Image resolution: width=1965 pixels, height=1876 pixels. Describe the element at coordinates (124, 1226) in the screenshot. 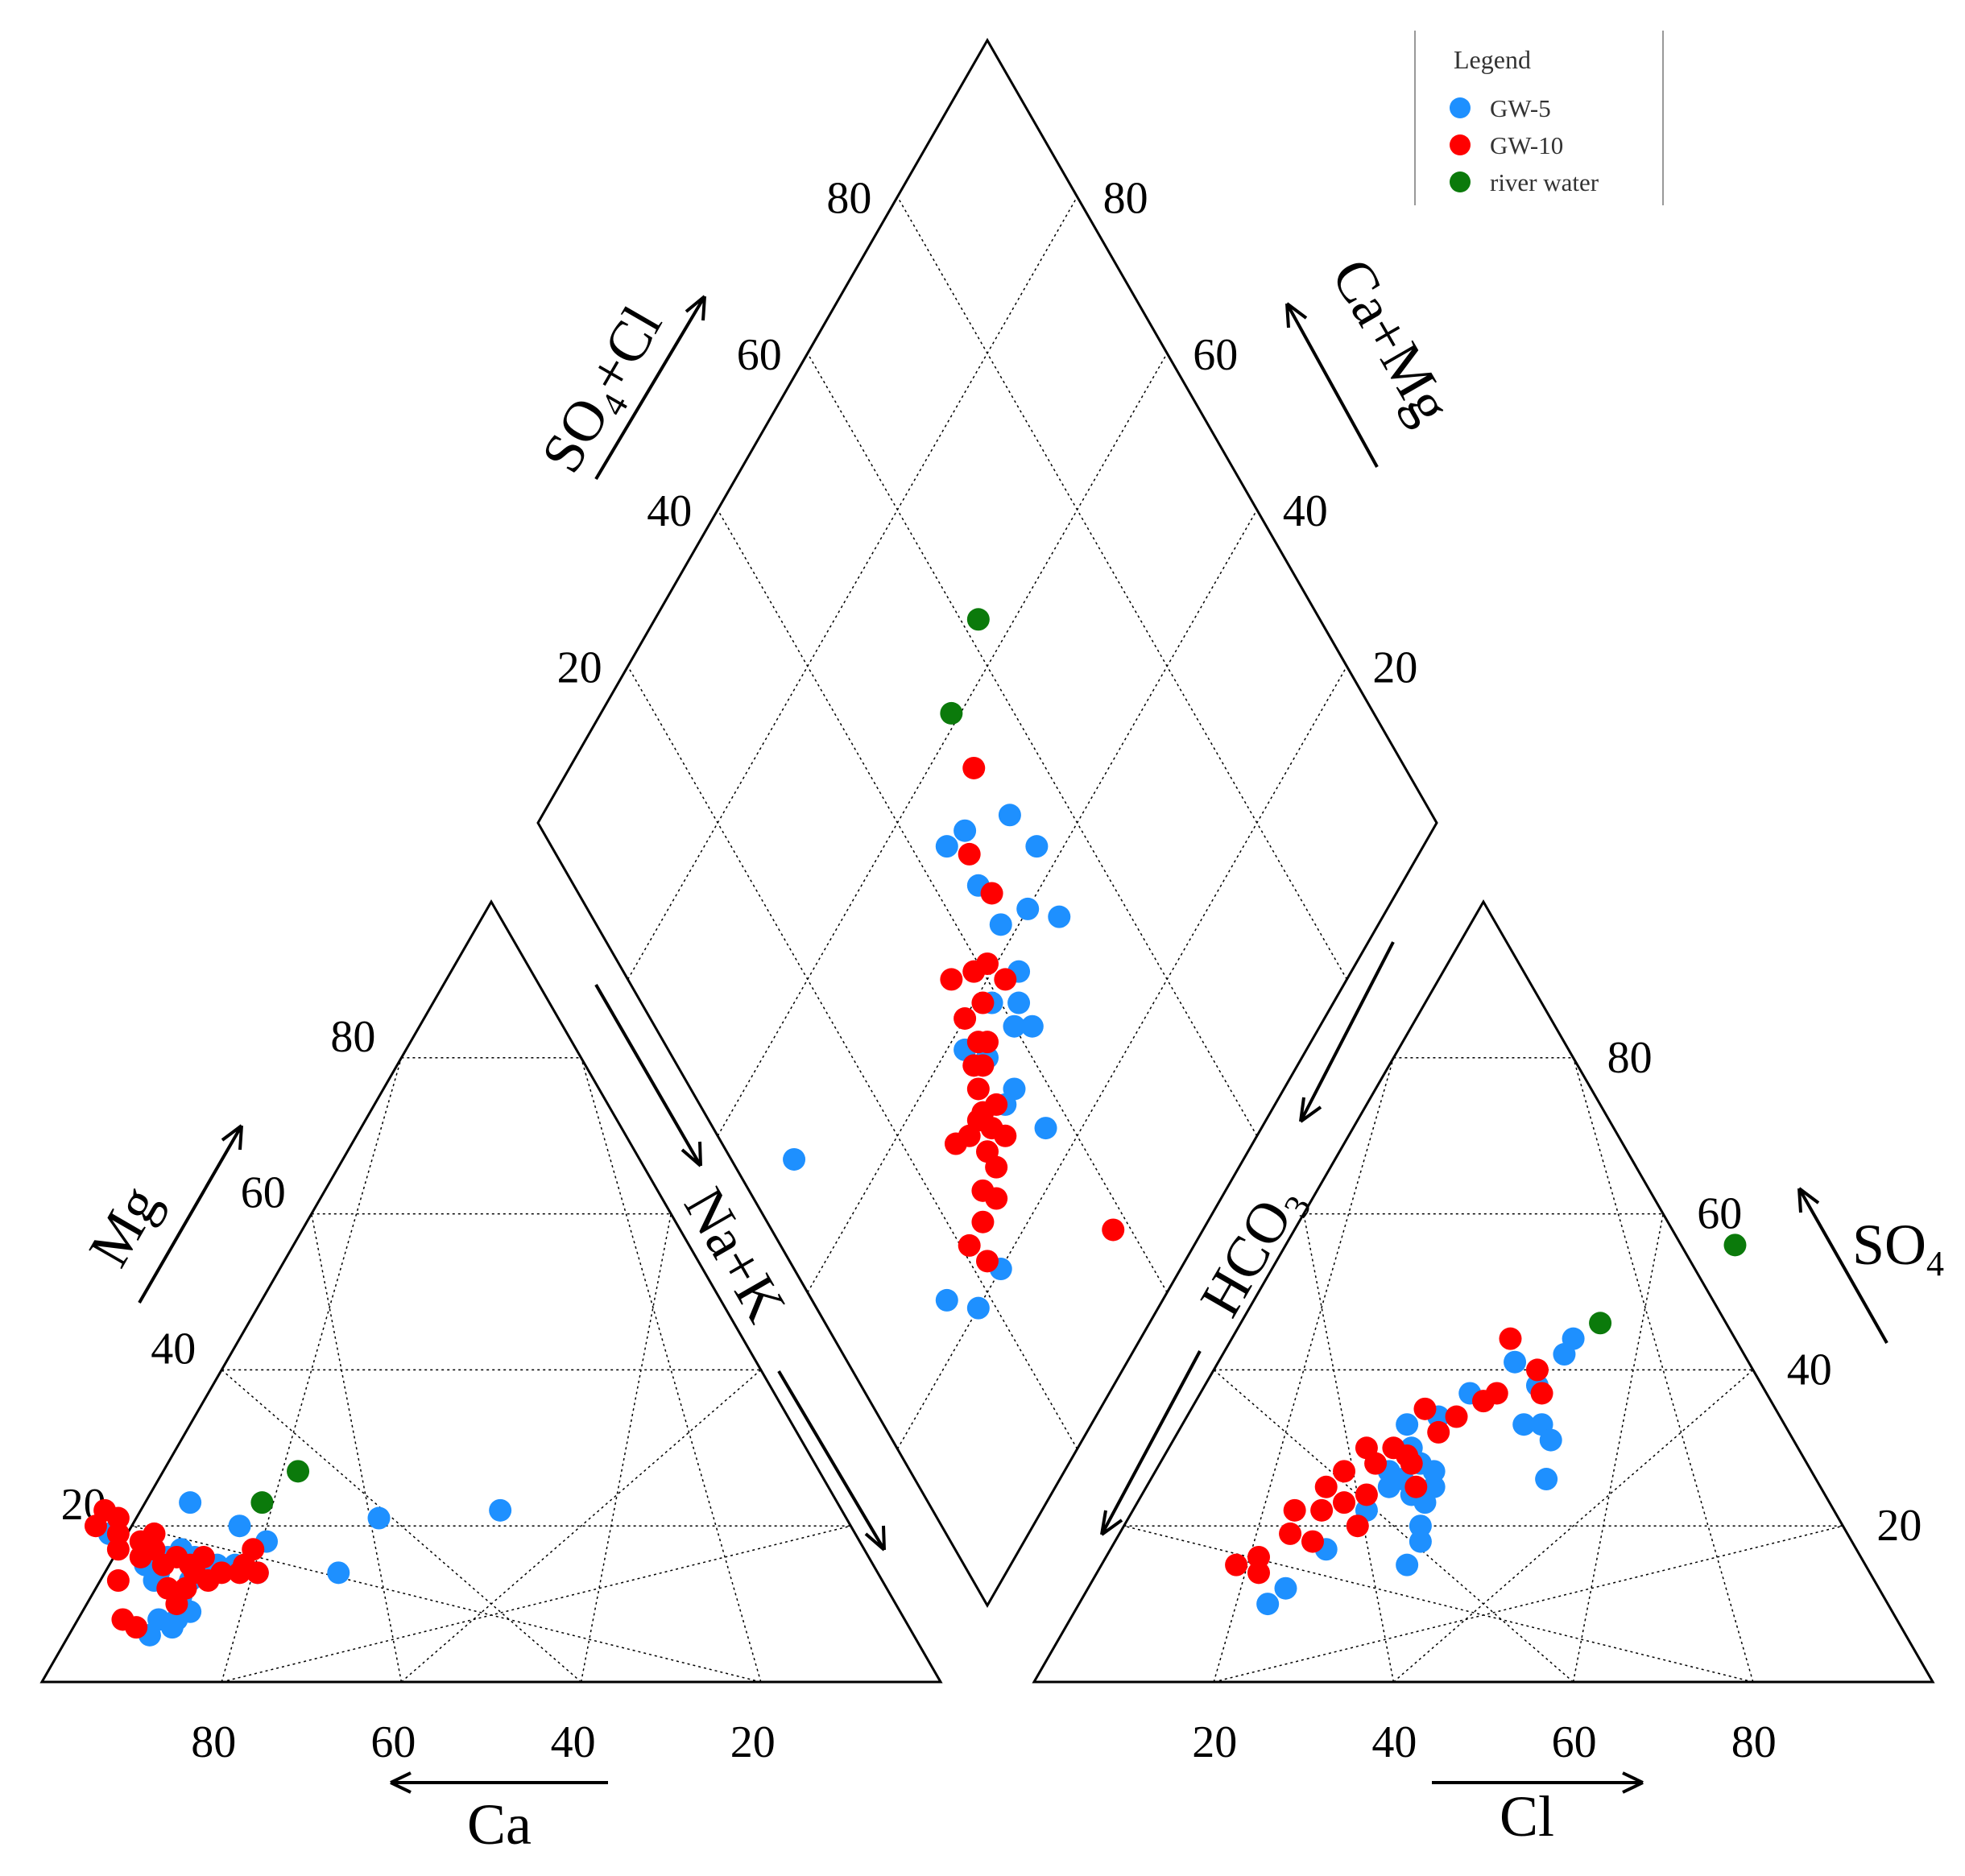

I see `mg-axis-title: Mg` at that location.